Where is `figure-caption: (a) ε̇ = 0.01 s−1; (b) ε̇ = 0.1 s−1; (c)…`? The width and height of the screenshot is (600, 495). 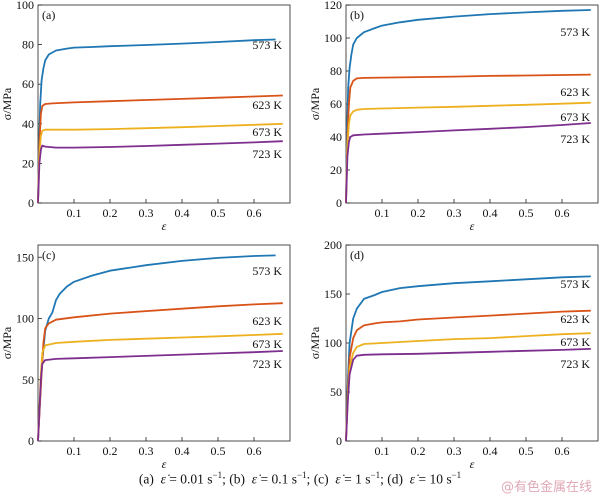
figure-caption: (a) ε̇ = 0.01 s−1; (b) ε̇ = 0.1 s−1; (c)… is located at coordinates (300, 478).